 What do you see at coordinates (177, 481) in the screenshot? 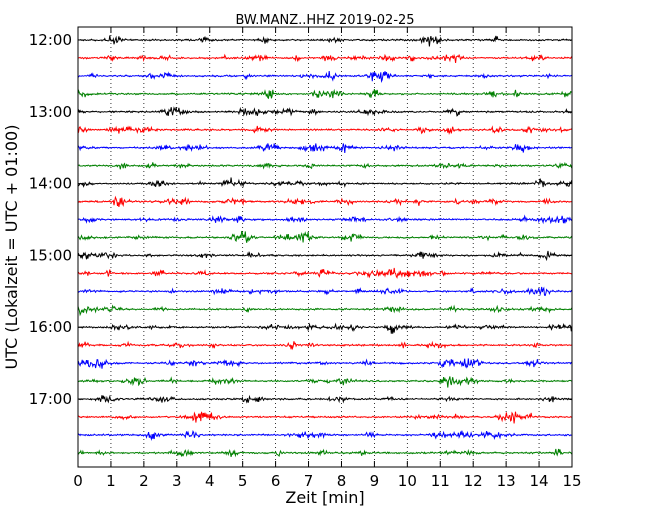
I see `x-tick-label-3: 3` at bounding box center [177, 481].